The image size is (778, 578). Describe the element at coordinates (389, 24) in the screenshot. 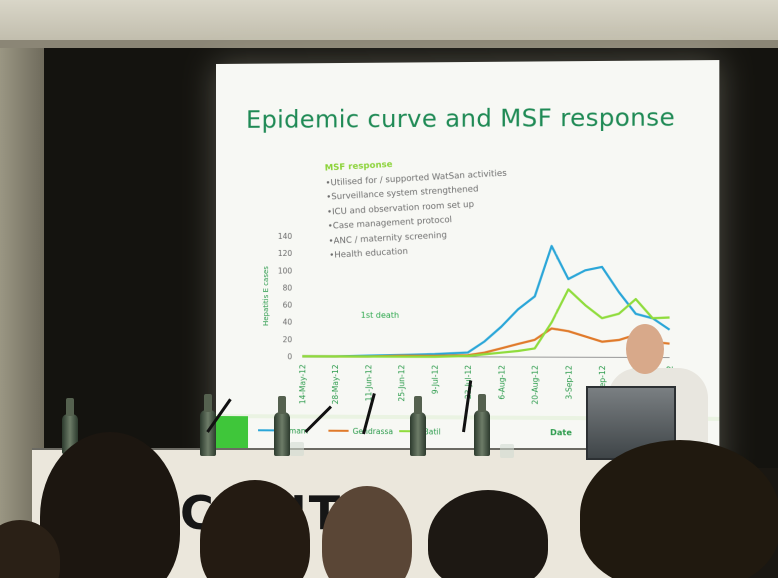

I see `ceiling` at that location.